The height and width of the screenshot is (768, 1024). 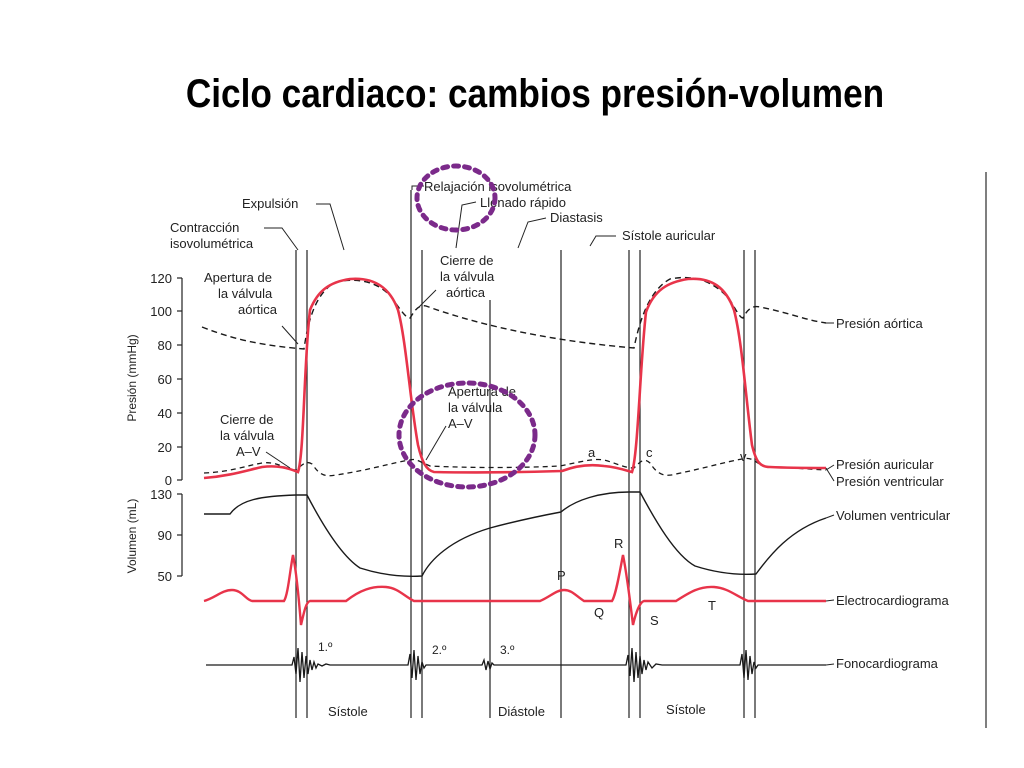 What do you see at coordinates (535, 94) in the screenshot?
I see `slide-title: Ciclo cardiaco: cambios presión-volumen` at bounding box center [535, 94].